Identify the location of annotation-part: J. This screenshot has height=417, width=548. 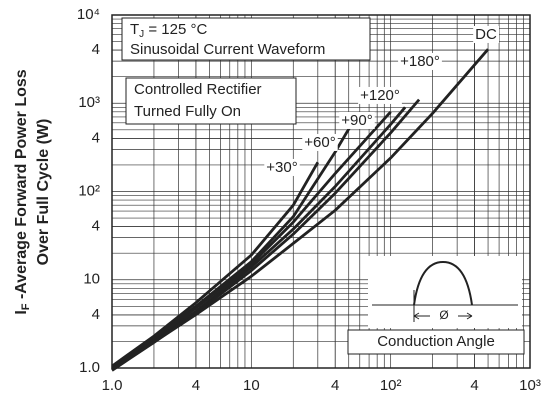
(141, 34).